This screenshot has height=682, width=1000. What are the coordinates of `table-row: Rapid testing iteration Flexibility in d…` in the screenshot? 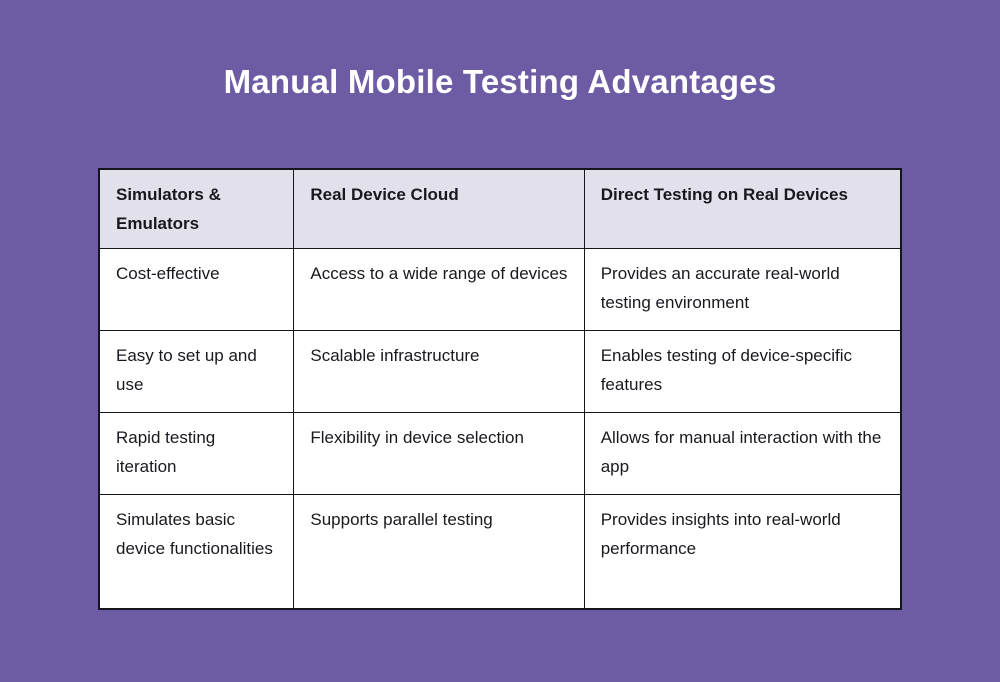 It's located at (500, 453).